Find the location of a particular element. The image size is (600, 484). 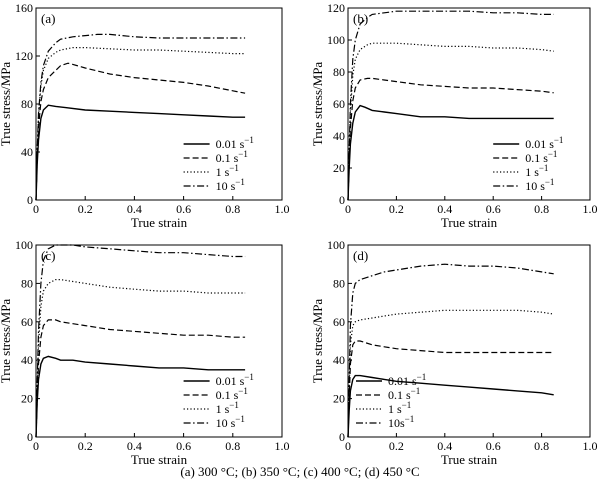

panel-label: (b) is located at coordinates (360, 18).